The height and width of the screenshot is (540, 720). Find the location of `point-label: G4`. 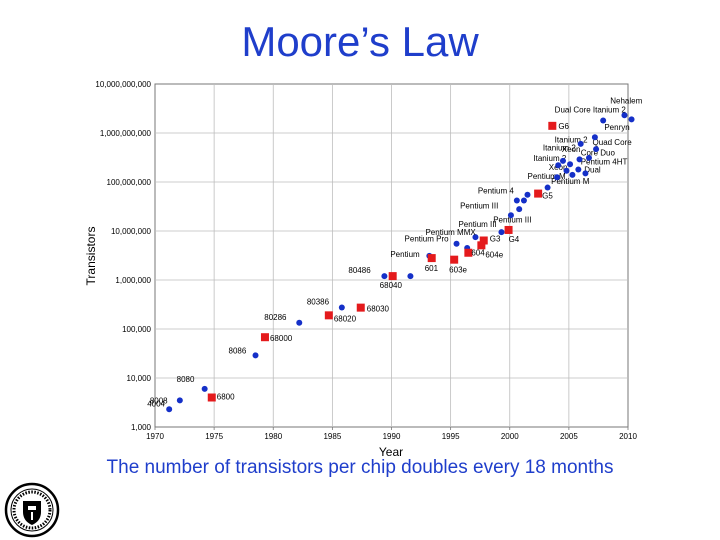

point-label: G4 is located at coordinates (514, 239).